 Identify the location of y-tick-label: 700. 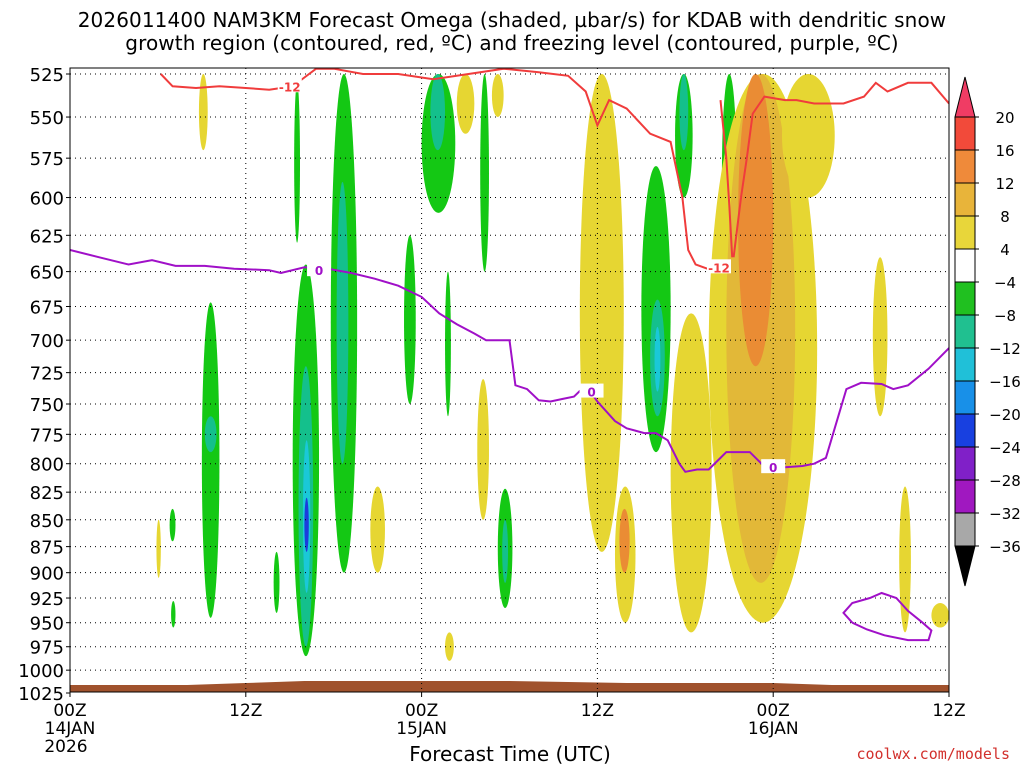
(47, 341).